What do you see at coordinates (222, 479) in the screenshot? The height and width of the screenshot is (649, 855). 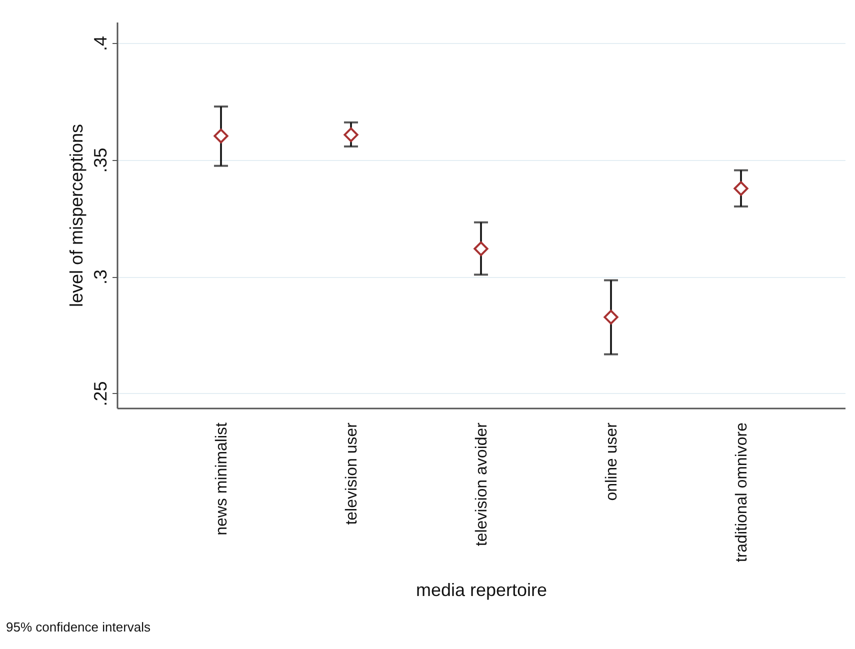 I see `x-tick-label: news minimalist` at bounding box center [222, 479].